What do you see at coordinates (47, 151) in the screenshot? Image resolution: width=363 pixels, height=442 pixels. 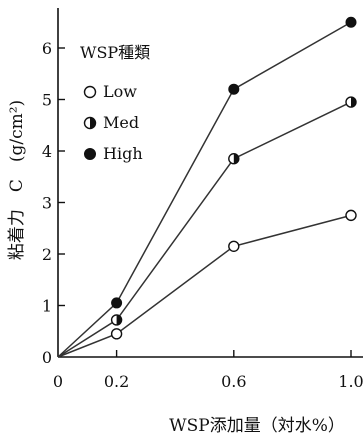 I see `y-tick-label: 4` at bounding box center [47, 151].